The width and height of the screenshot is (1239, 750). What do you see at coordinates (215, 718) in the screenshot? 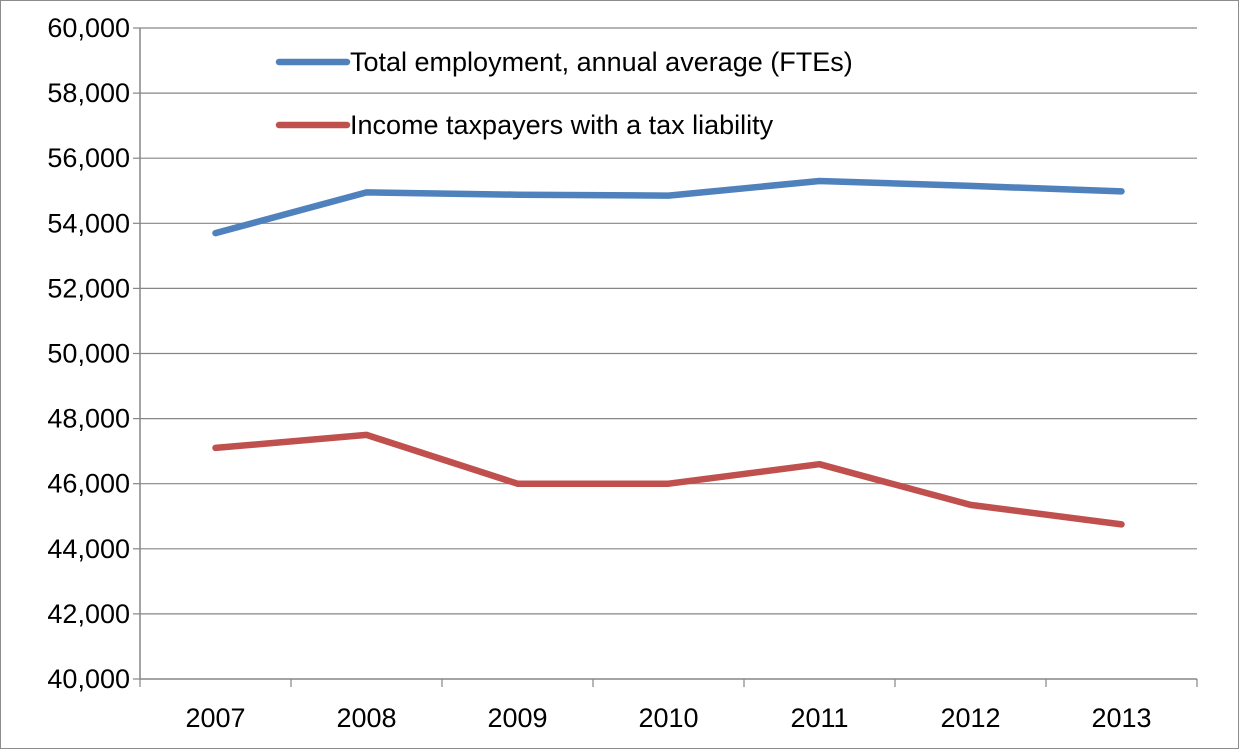
I see `x-tick-label: 2007` at bounding box center [215, 718].